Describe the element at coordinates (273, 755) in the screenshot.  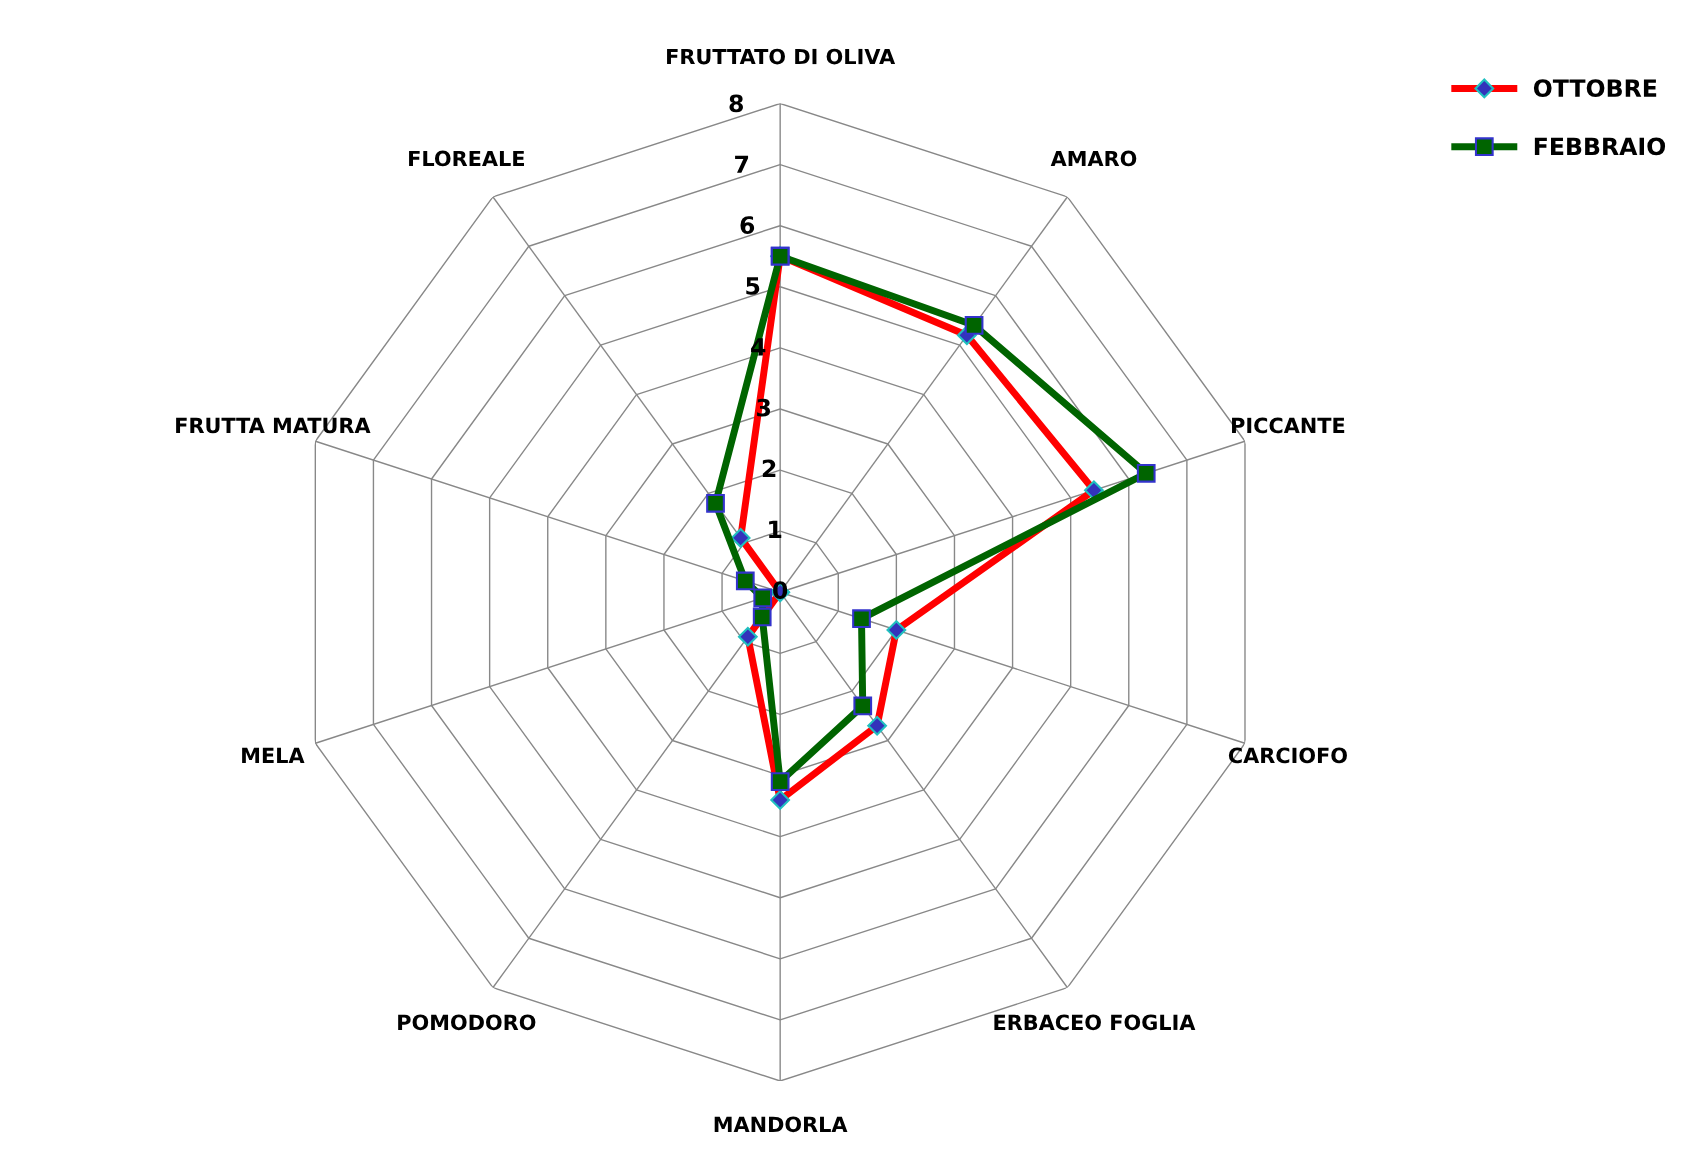
I see `spoke-label: MELA` at that location.